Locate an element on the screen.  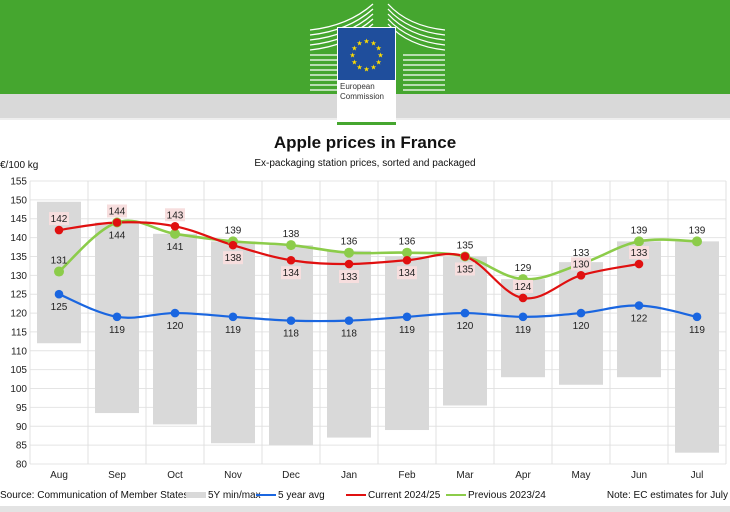
note-text: Note: EC estimates for July is located at coordinates (667, 495).